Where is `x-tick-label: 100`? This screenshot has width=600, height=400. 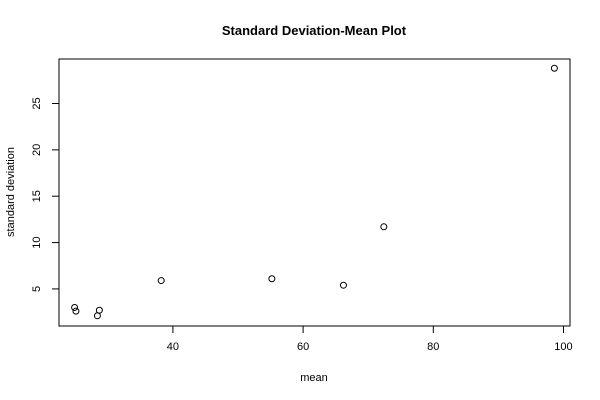 x-tick-label: 100 is located at coordinates (563, 347).